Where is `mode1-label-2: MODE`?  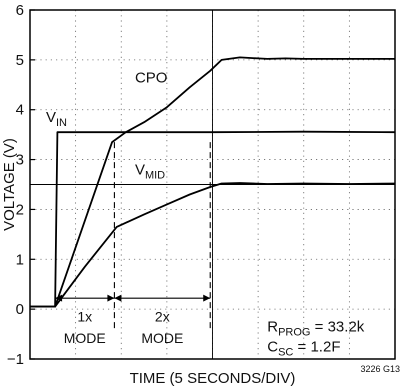
mode1-label-2: MODE is located at coordinates (85, 338).